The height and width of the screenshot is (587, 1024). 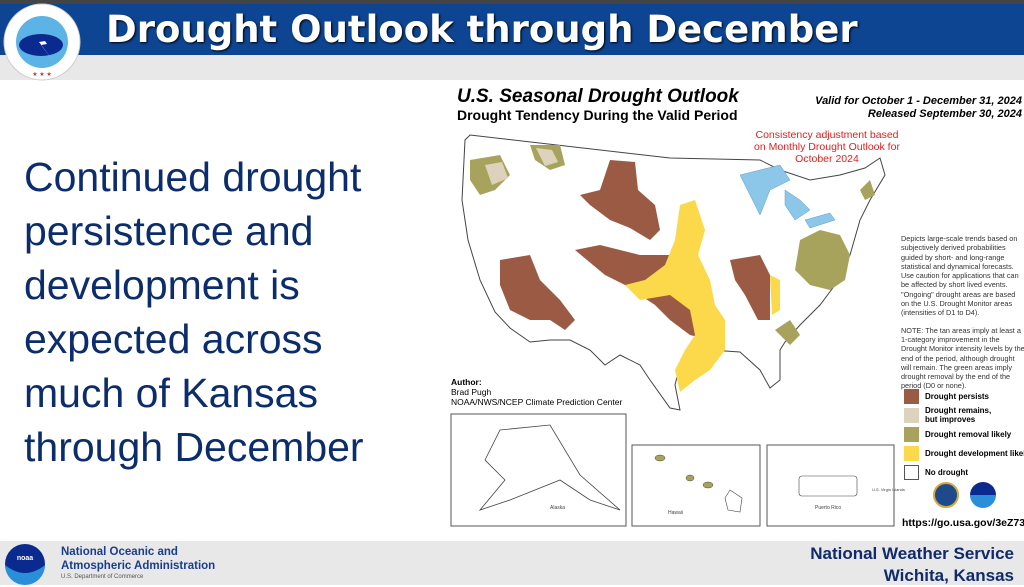 What do you see at coordinates (912, 553) in the screenshot?
I see `office-line1: National Weather Service` at bounding box center [912, 553].